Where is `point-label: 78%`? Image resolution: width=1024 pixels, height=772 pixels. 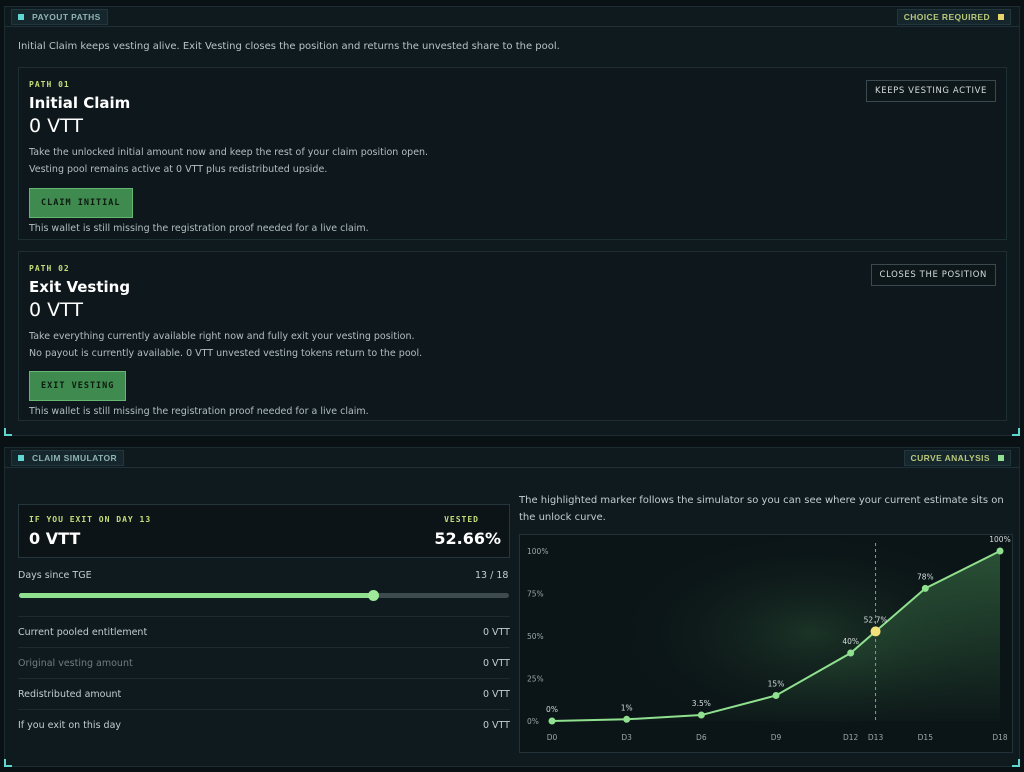
point-label: 78% is located at coordinates (925, 576).